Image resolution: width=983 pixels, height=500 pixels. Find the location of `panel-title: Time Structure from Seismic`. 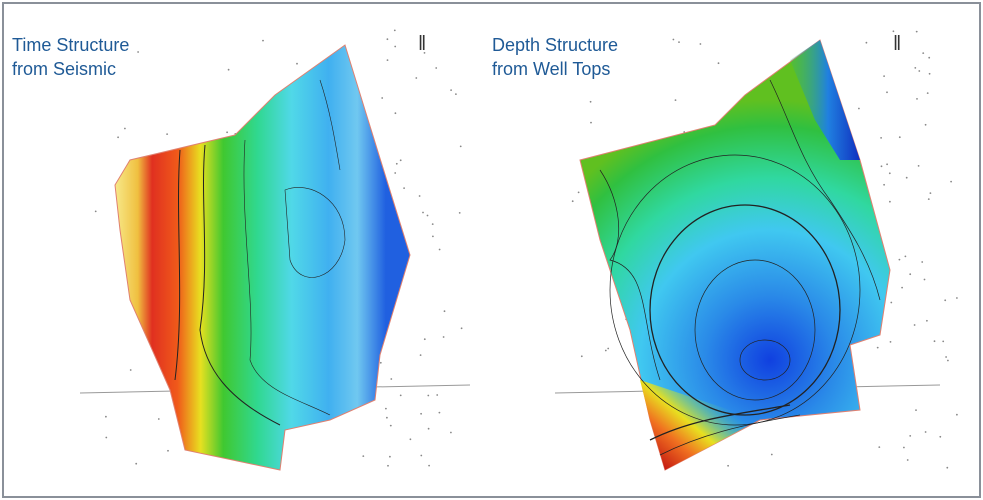

panel-title: Time Structure from Seismic is located at coordinates (70, 57).